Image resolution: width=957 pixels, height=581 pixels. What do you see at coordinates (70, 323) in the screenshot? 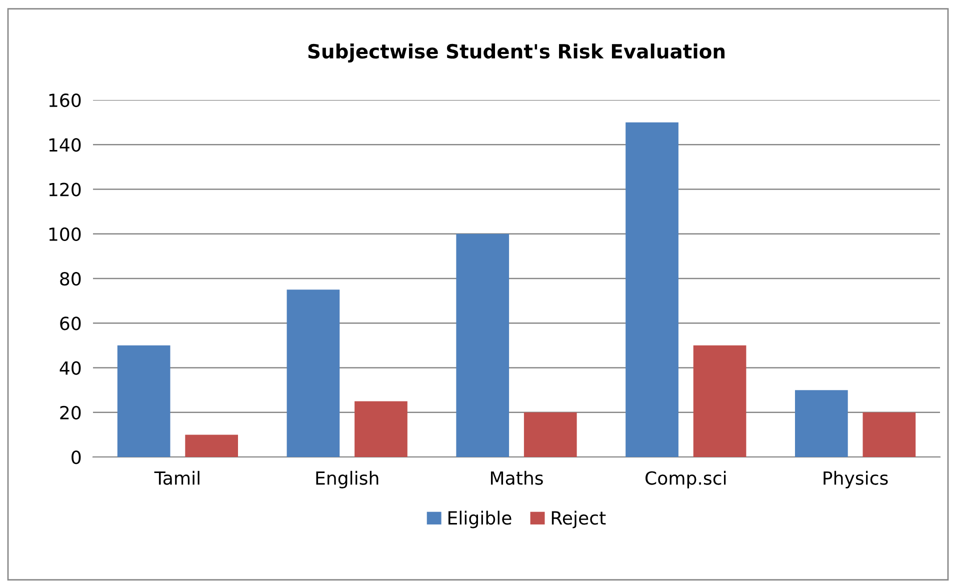
I see `y-tick-label: 60` at bounding box center [70, 323].